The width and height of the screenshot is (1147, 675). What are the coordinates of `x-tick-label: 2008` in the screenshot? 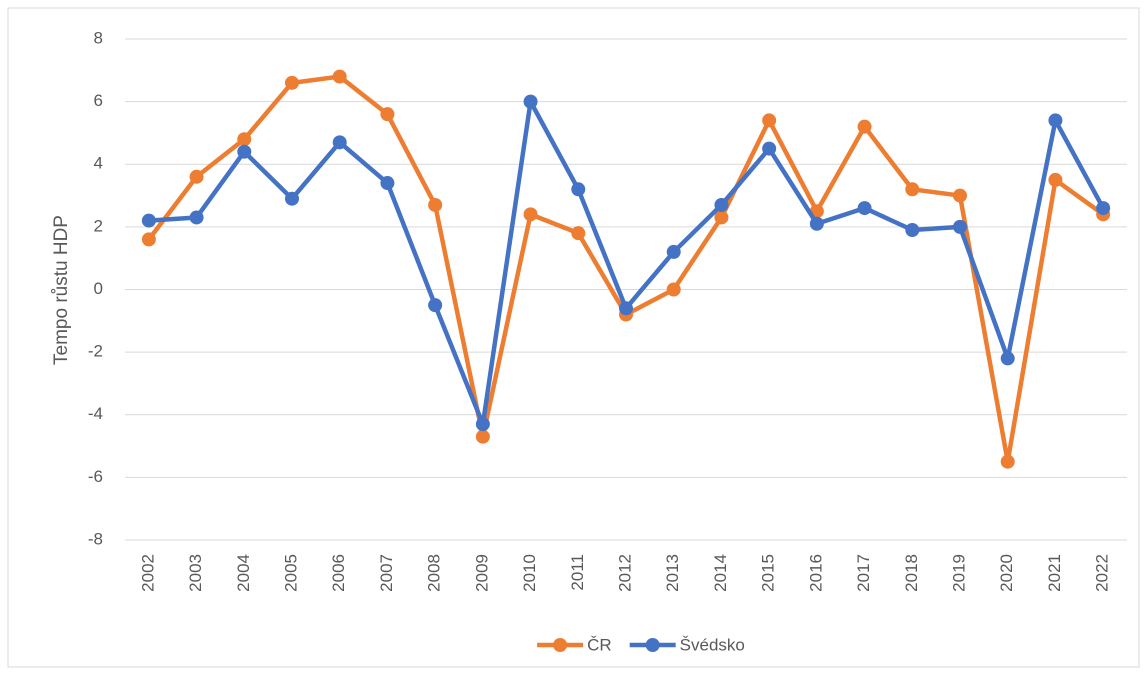 It's located at (434, 573).